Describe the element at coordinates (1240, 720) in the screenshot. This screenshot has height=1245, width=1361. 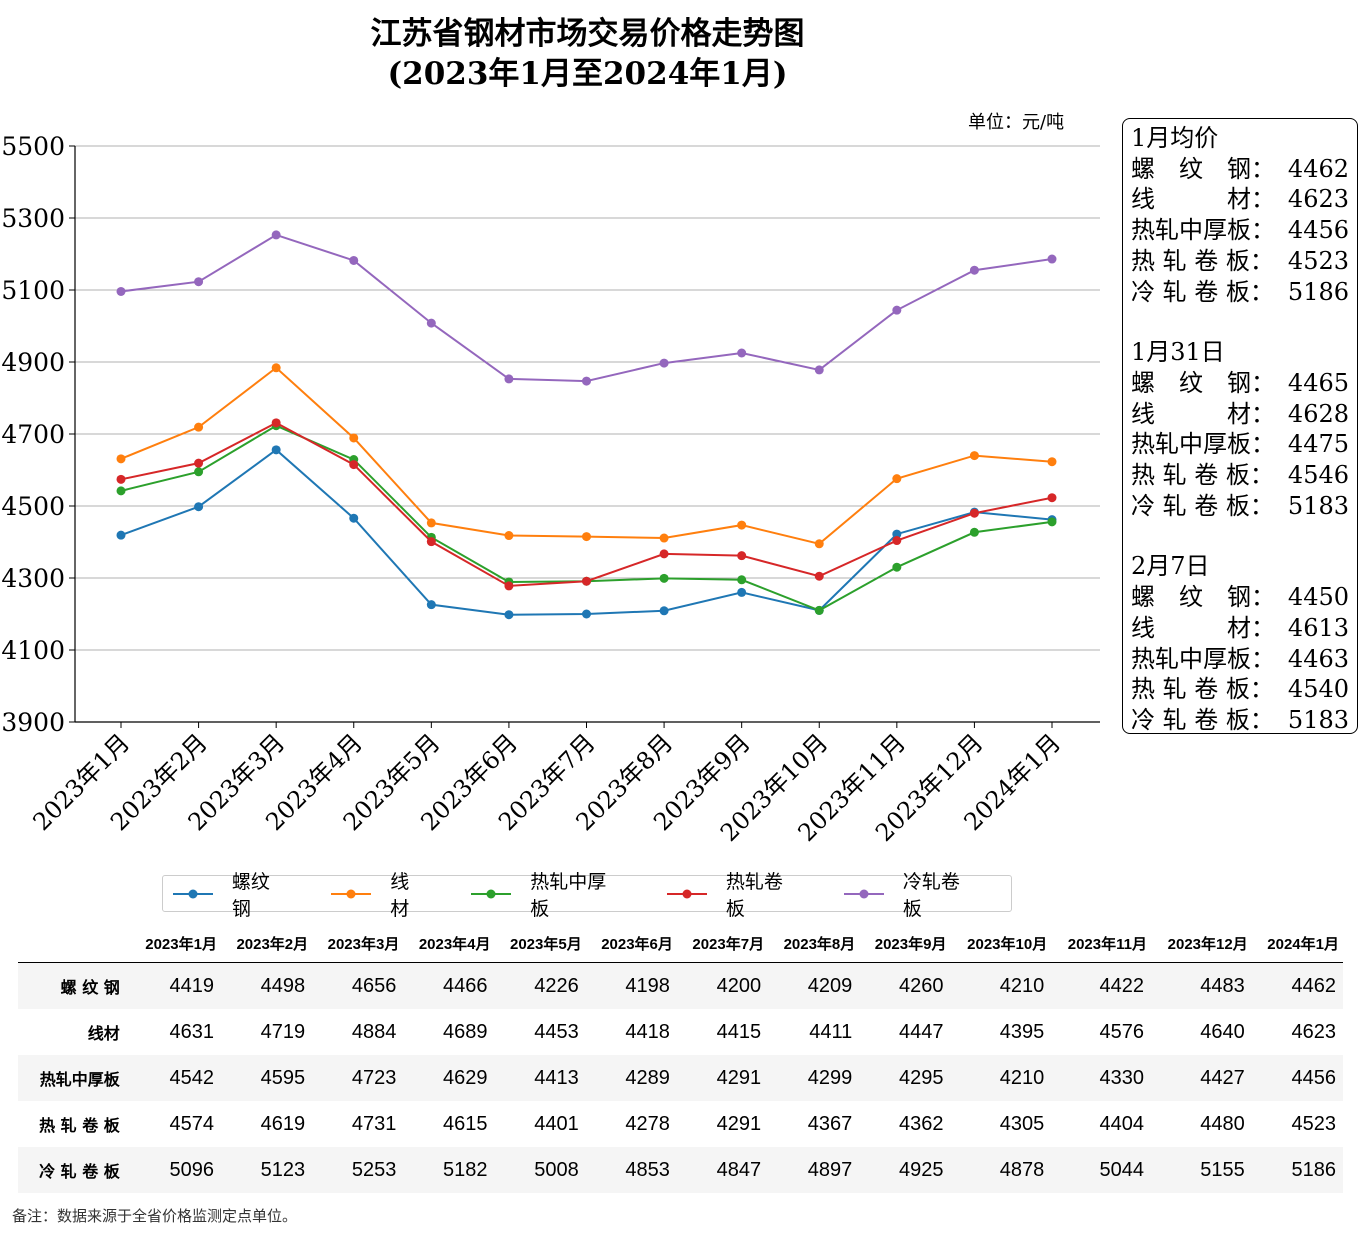
I see `summary-row: 冷 轧 卷 板： 5183` at that location.